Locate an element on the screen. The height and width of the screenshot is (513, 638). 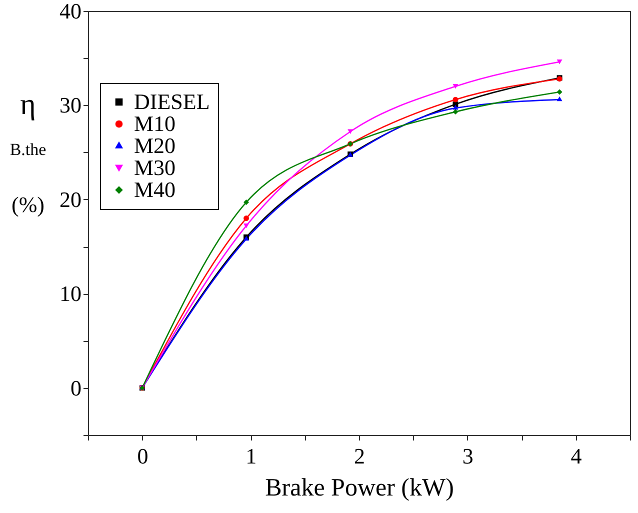
legend-label: M10 is located at coordinates (155, 123).